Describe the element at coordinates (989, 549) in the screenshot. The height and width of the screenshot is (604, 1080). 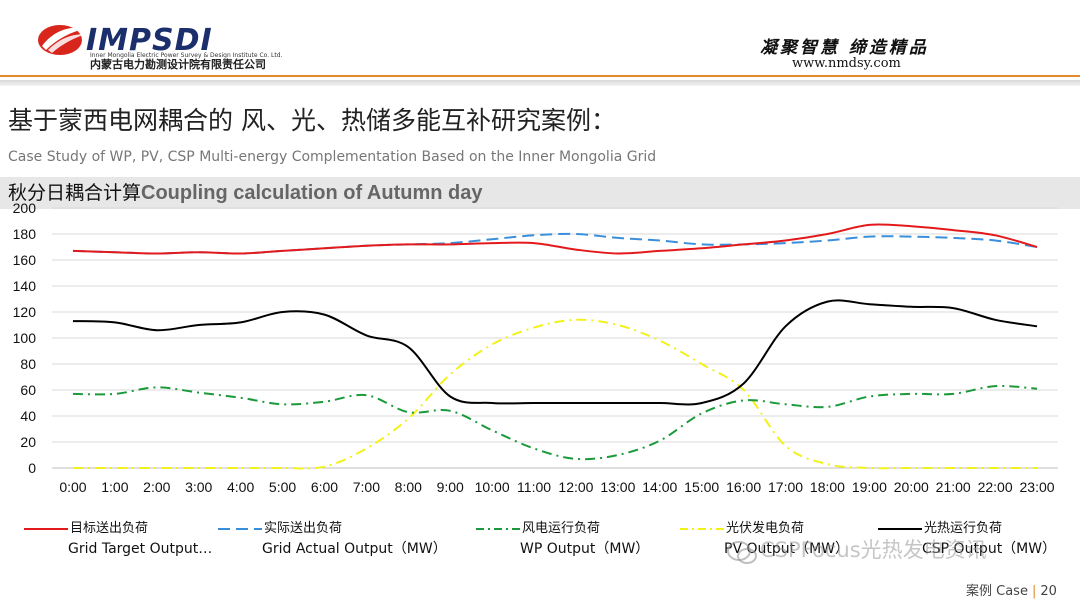
I see `legend-label-en: CSP Output（MW）` at that location.